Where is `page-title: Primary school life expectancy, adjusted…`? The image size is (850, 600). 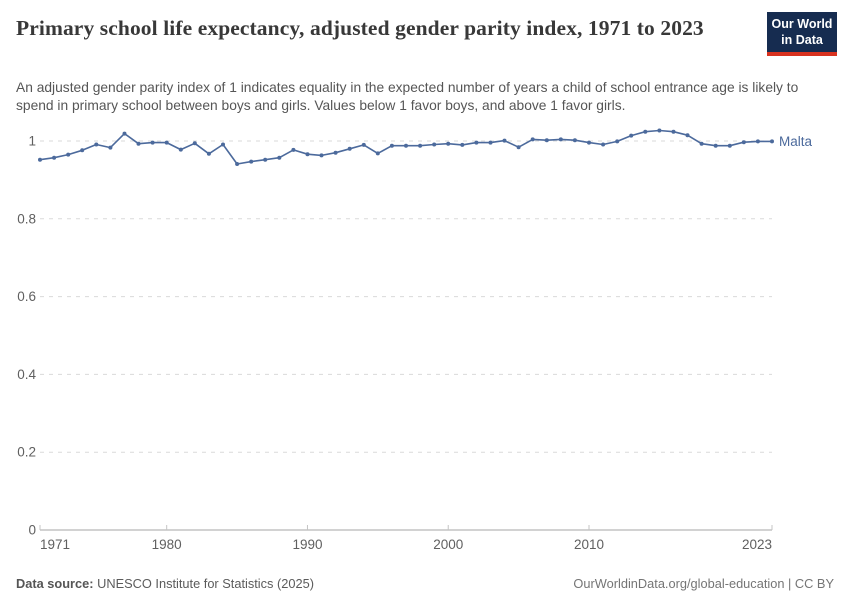
page-title: Primary school life expectancy, adjusted… is located at coordinates (360, 28).